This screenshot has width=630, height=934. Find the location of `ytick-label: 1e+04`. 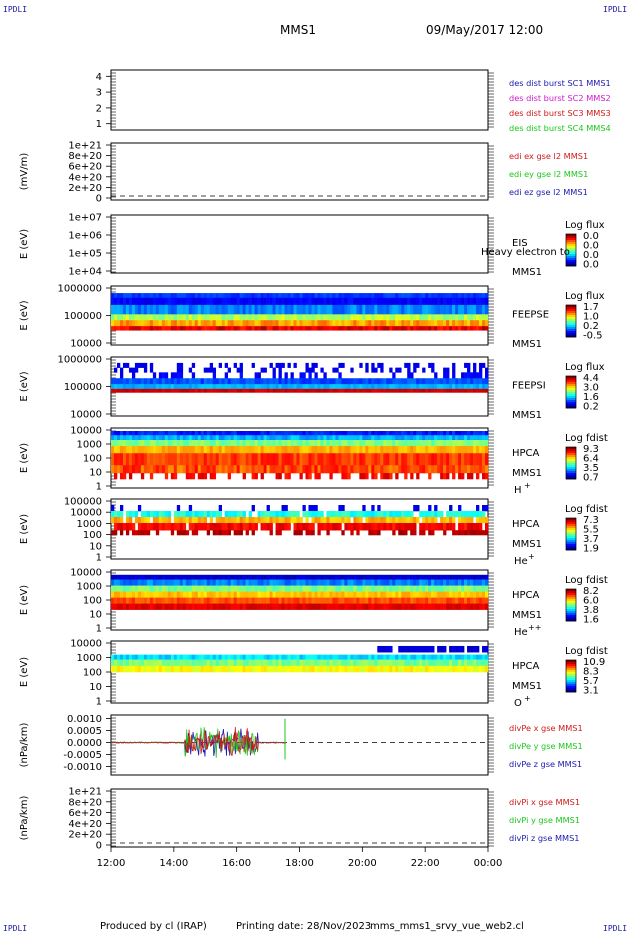

ytick-label: 1e+04 is located at coordinates (85, 272).